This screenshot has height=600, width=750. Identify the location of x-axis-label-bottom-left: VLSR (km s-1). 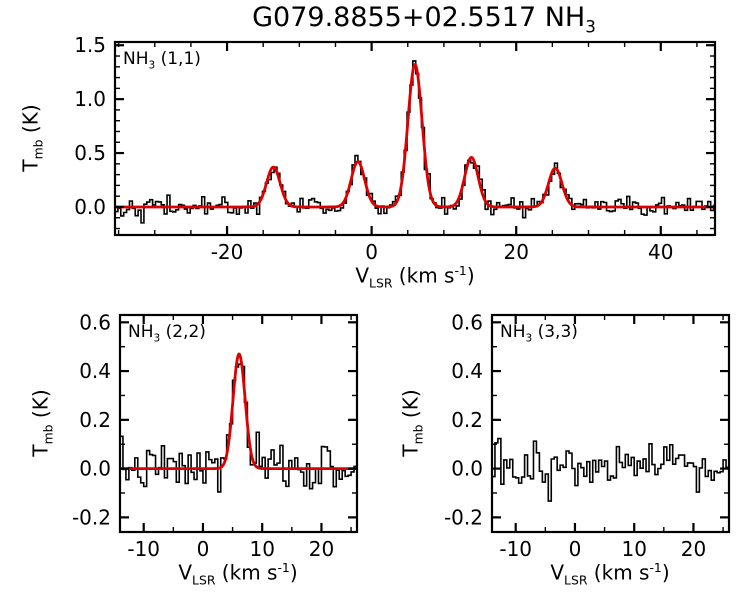
(237, 574).